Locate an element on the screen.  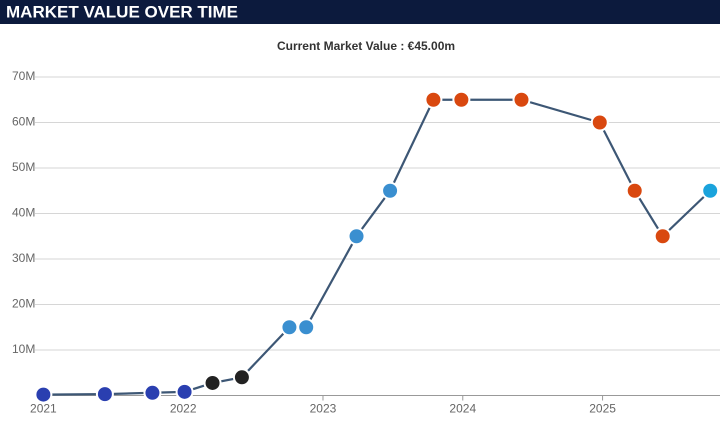
x-tick-label: 2022 is located at coordinates (183, 409).